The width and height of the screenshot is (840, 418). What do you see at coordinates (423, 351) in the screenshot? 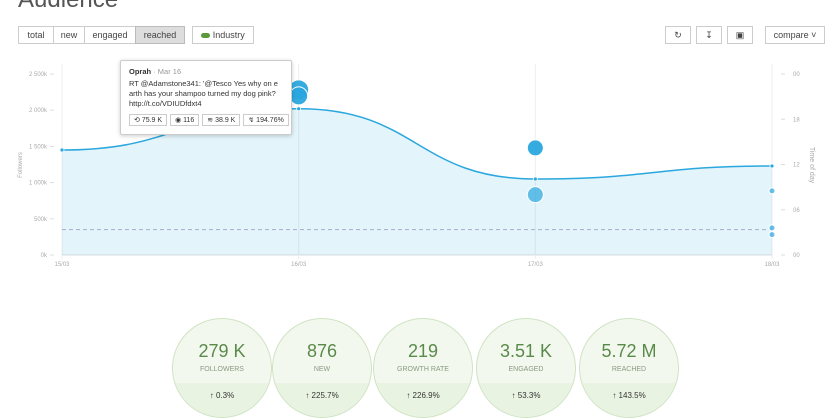
I see `stat-value: 219` at bounding box center [423, 351].